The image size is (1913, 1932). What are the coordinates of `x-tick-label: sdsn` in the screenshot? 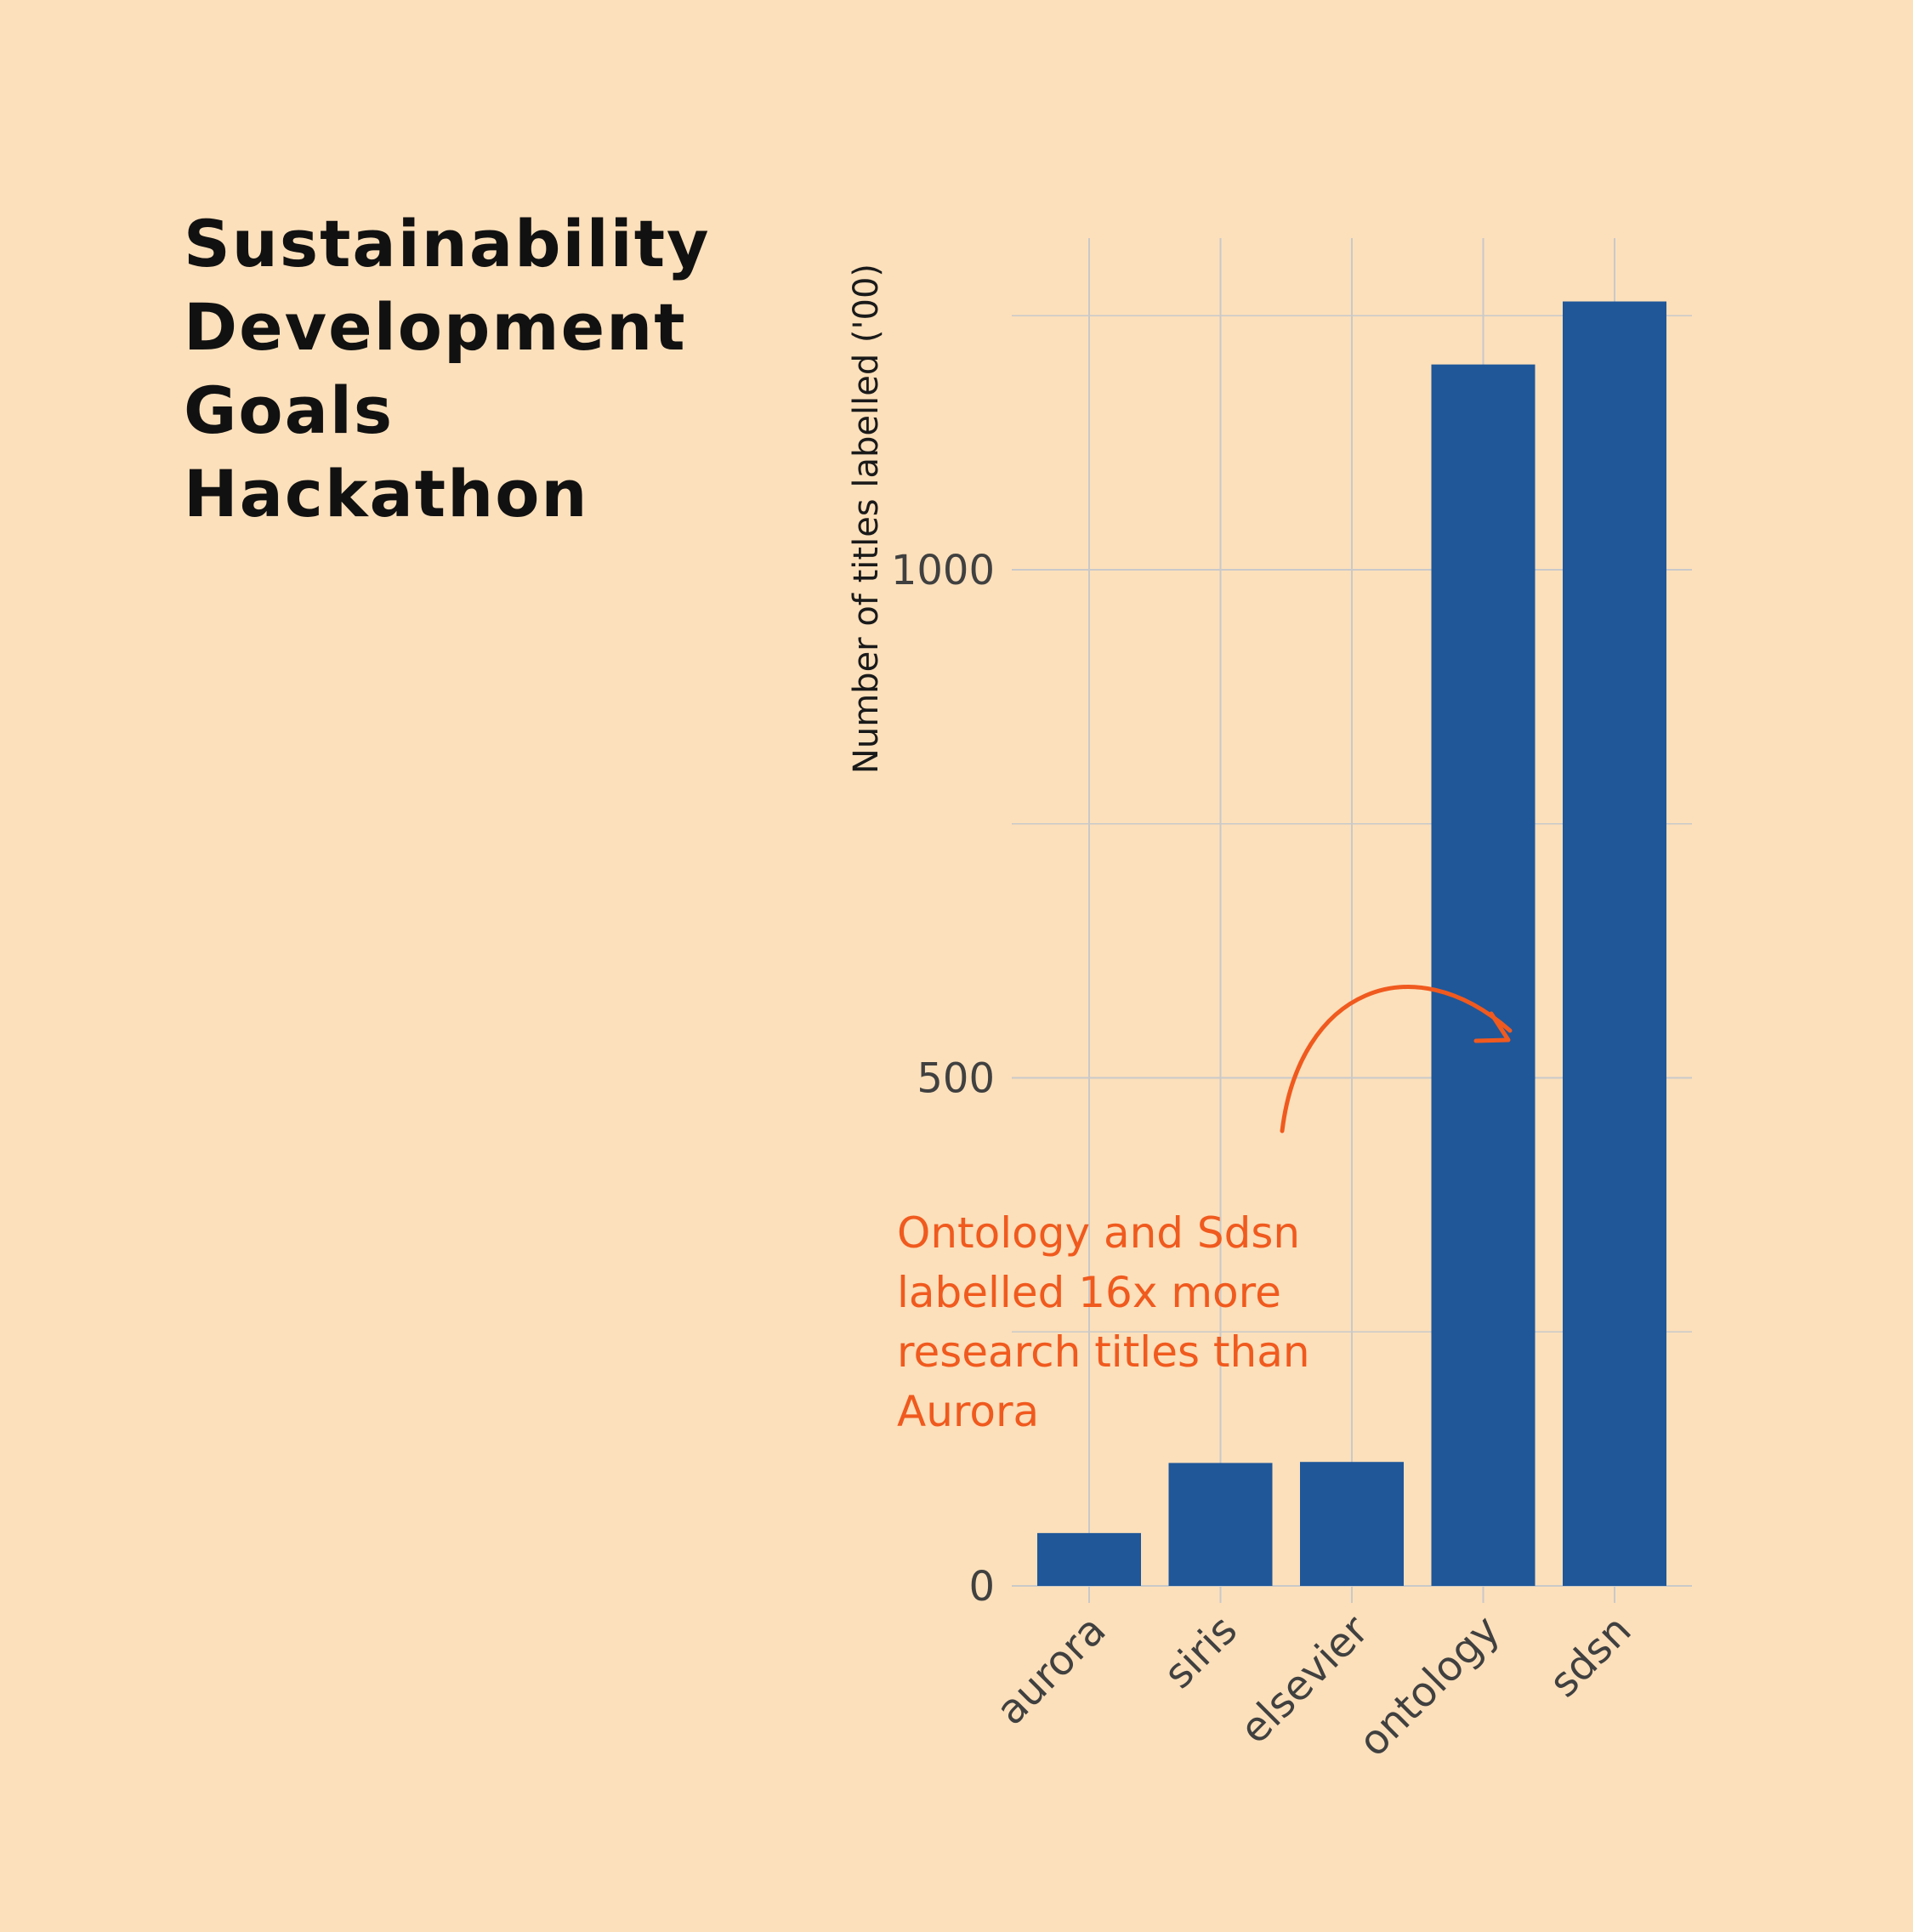 It's located at (1590, 1656).